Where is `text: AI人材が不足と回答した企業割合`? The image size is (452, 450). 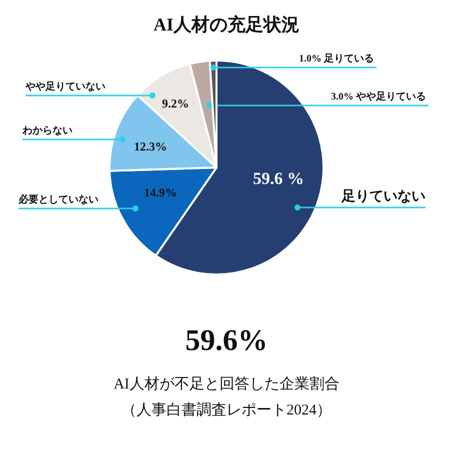 text: AI人材が不足と回答した企業割合 is located at coordinates (227, 384).